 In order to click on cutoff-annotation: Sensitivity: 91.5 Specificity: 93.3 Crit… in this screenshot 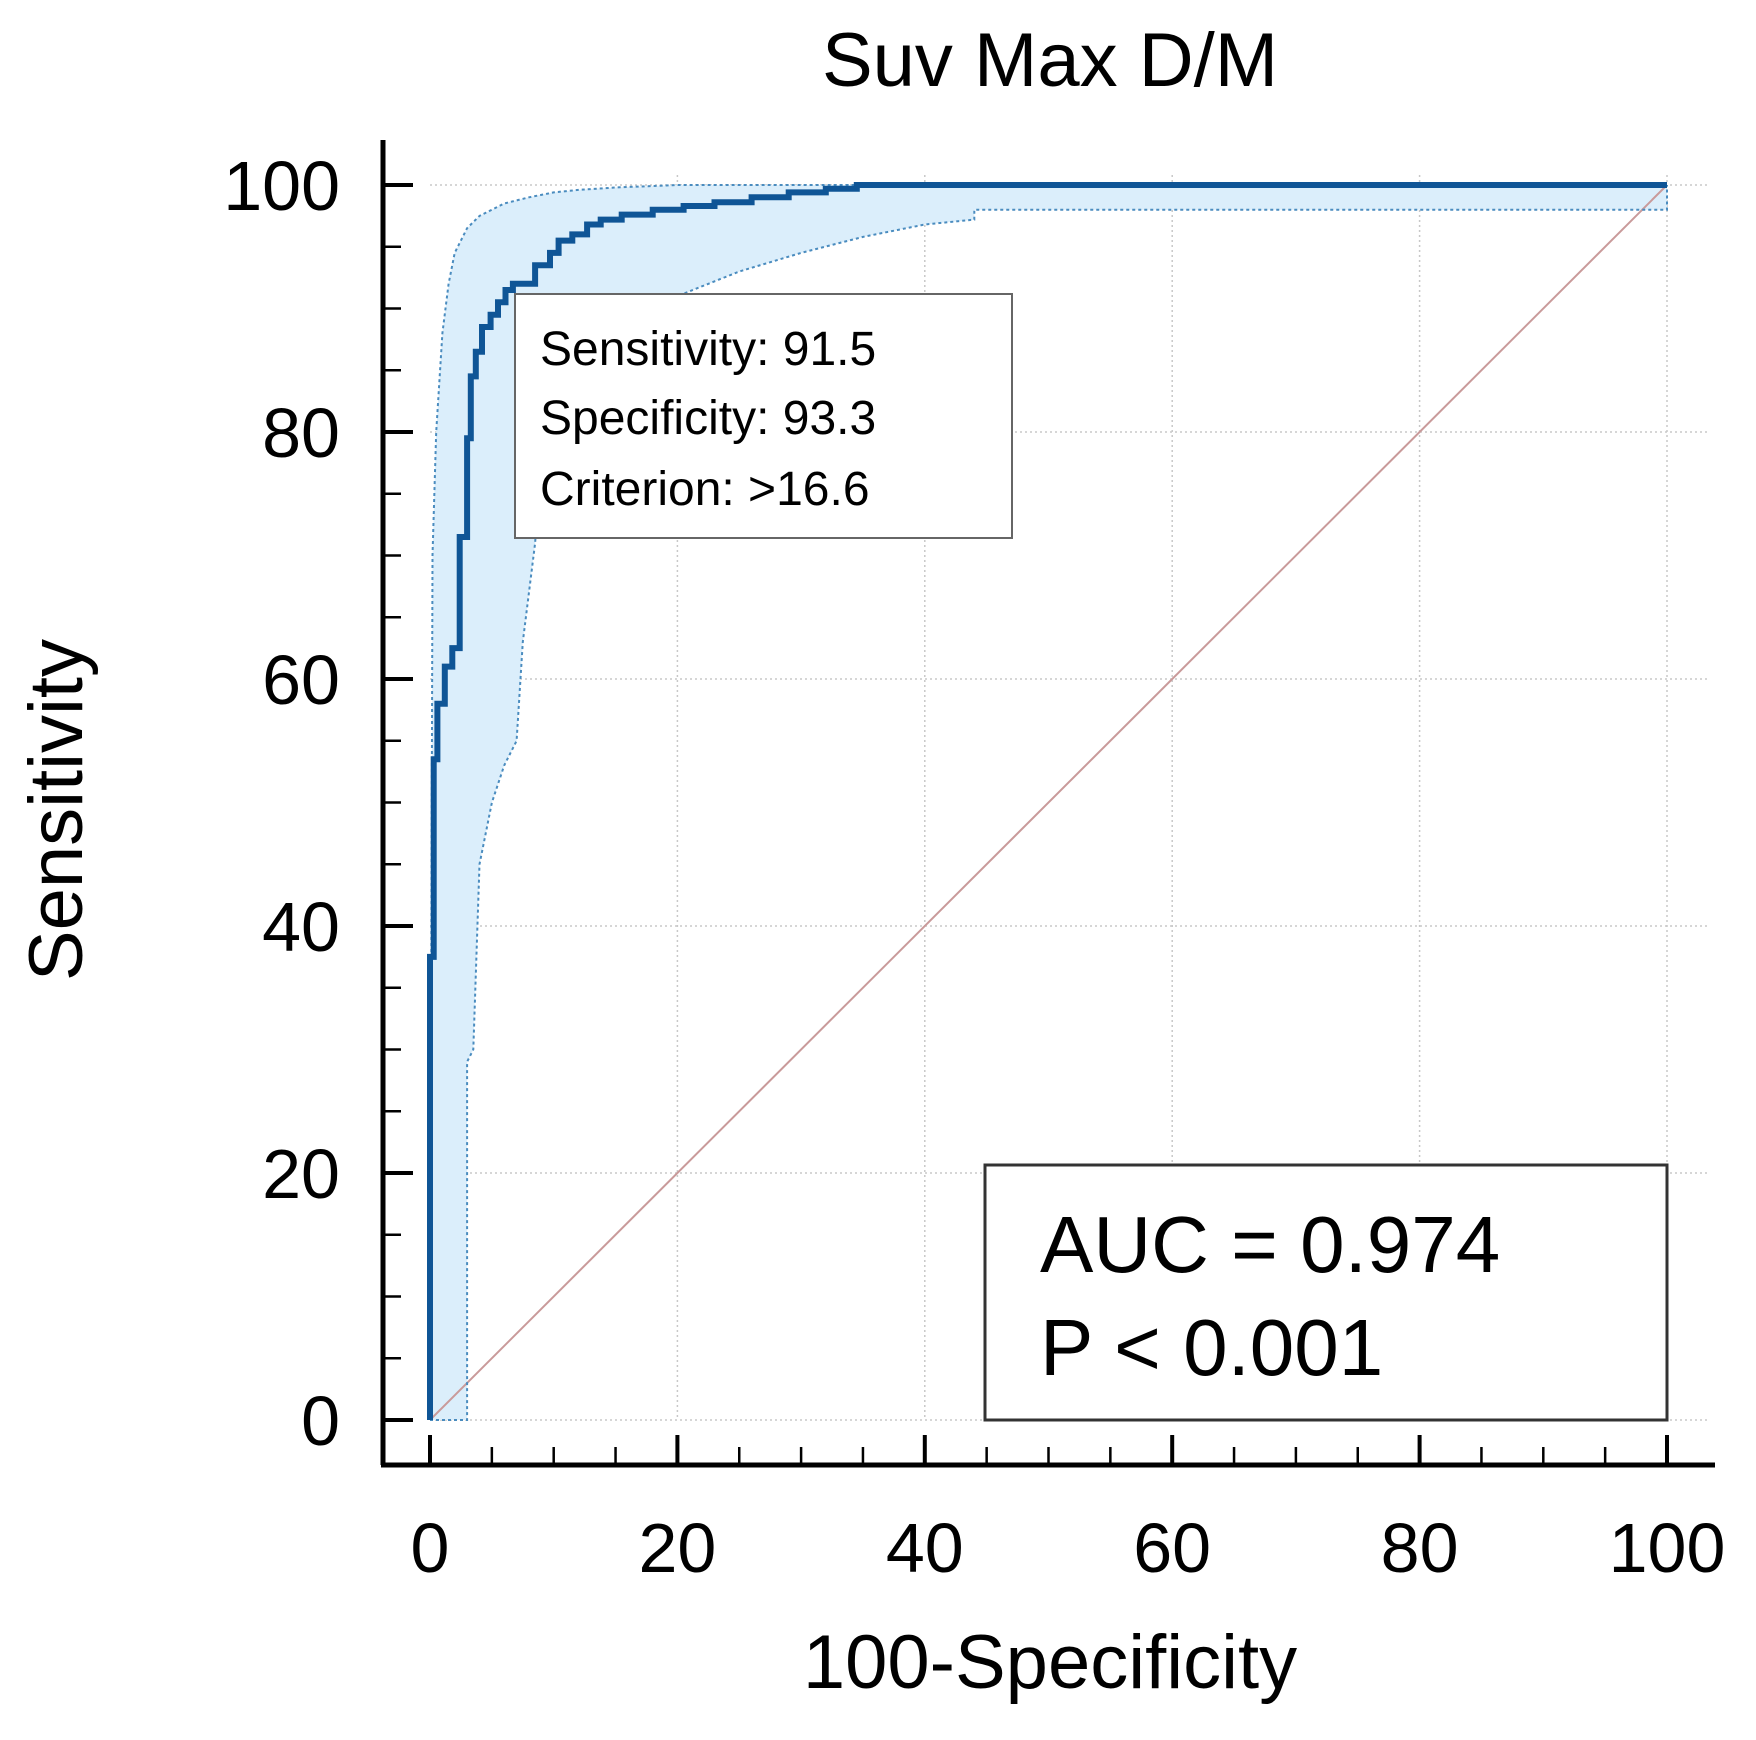, I will do `click(763, 416)`.